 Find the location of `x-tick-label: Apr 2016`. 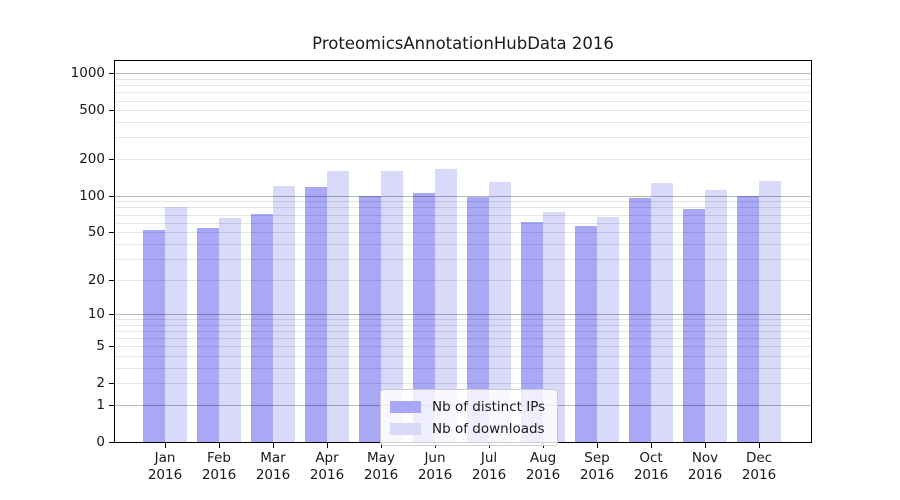

x-tick-label: Apr 2016 is located at coordinates (327, 466).